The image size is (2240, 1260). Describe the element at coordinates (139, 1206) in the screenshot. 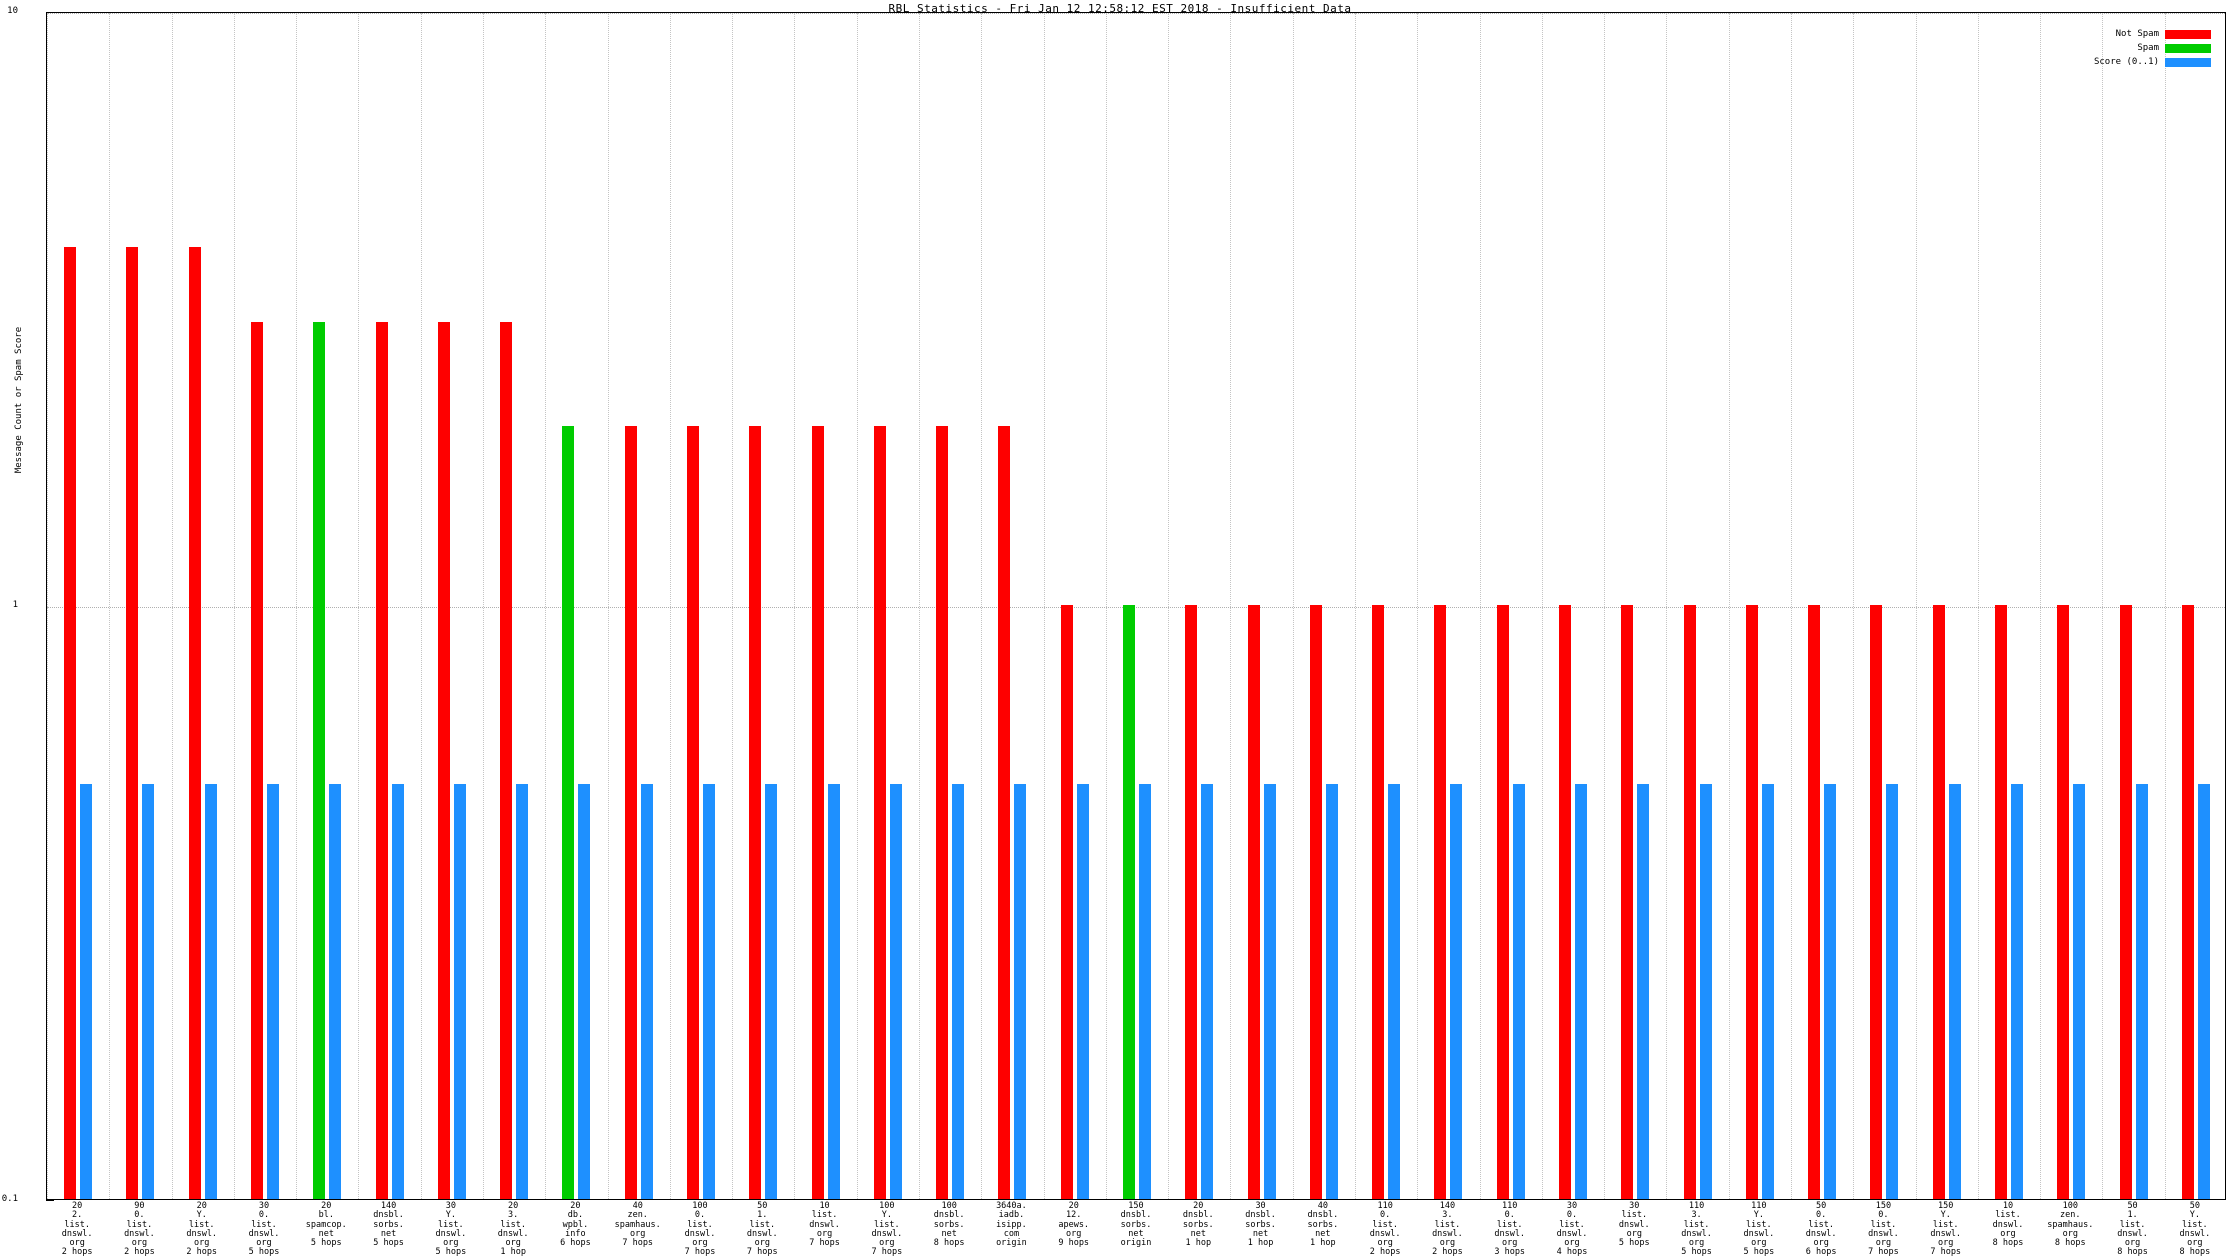

I see `x-axis-label-line: 90` at that location.